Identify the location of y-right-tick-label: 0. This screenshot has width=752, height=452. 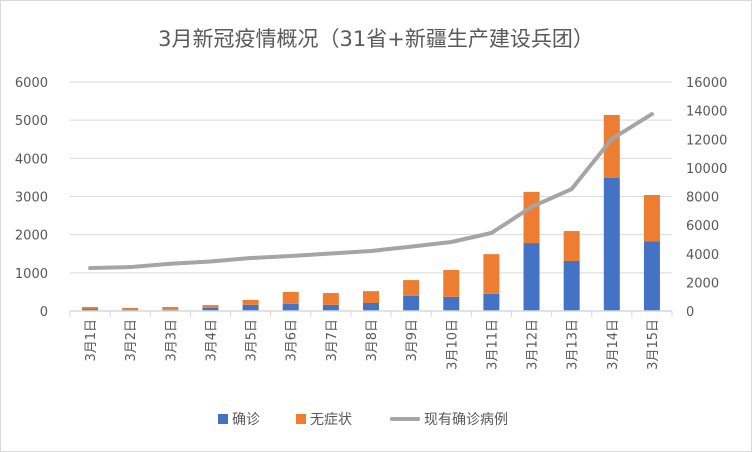
(690, 312).